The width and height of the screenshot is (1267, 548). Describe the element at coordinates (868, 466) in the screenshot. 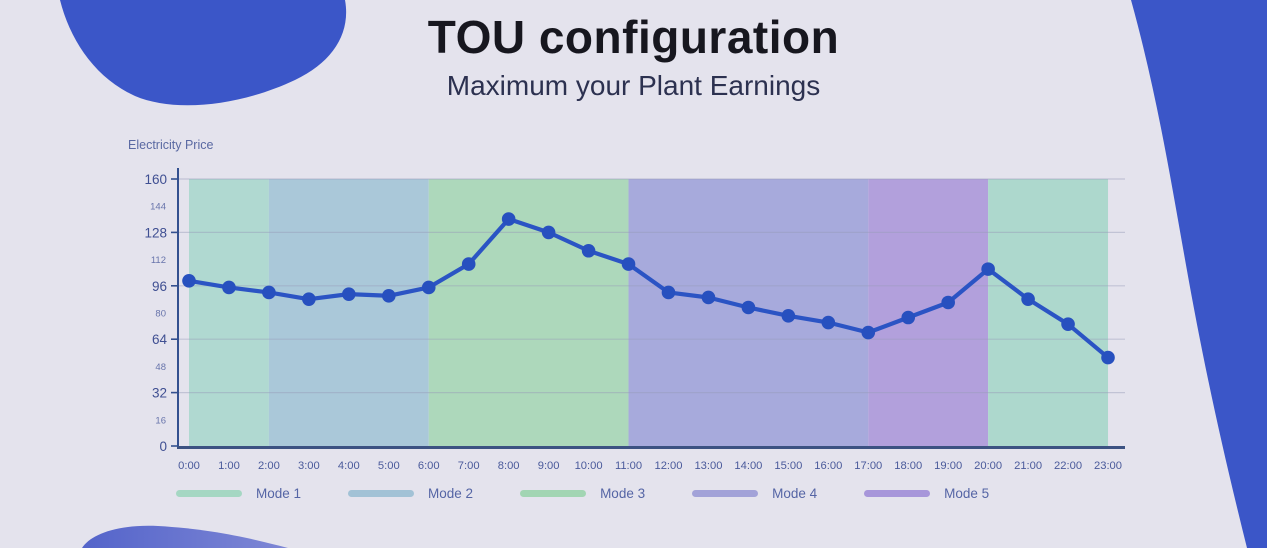

I see `x-label-17:00: 17:00` at that location.